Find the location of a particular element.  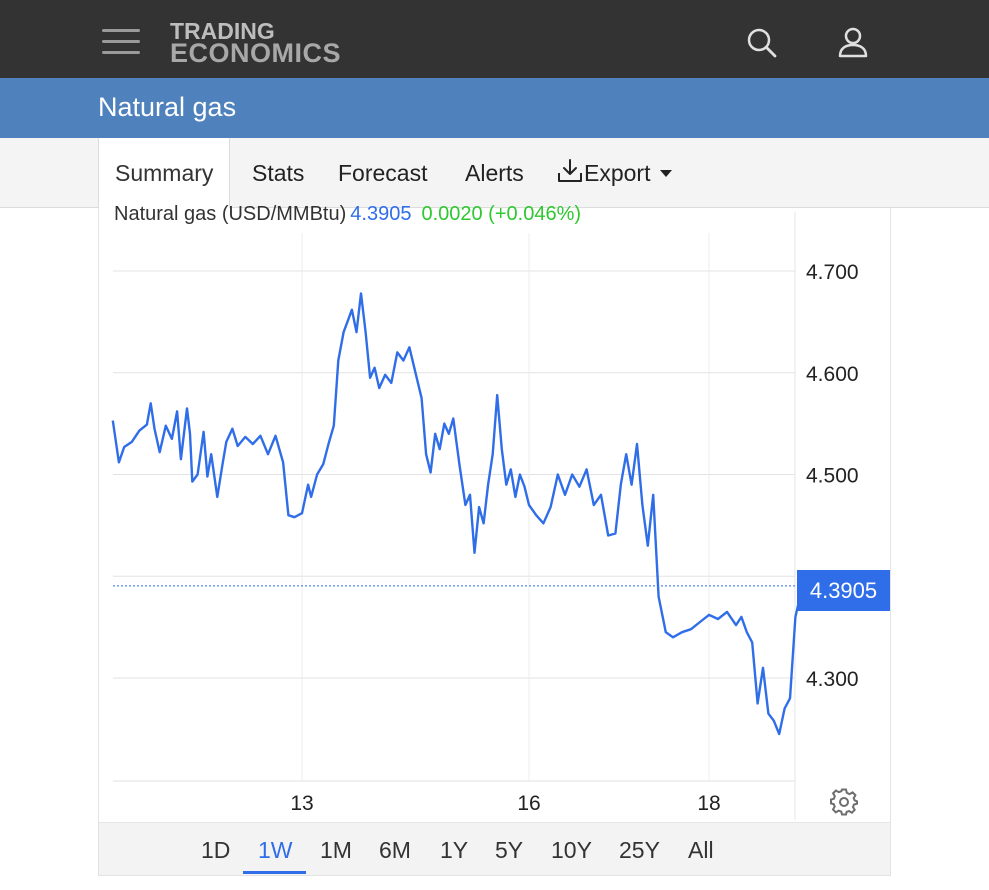

download-icon is located at coordinates (570, 170).